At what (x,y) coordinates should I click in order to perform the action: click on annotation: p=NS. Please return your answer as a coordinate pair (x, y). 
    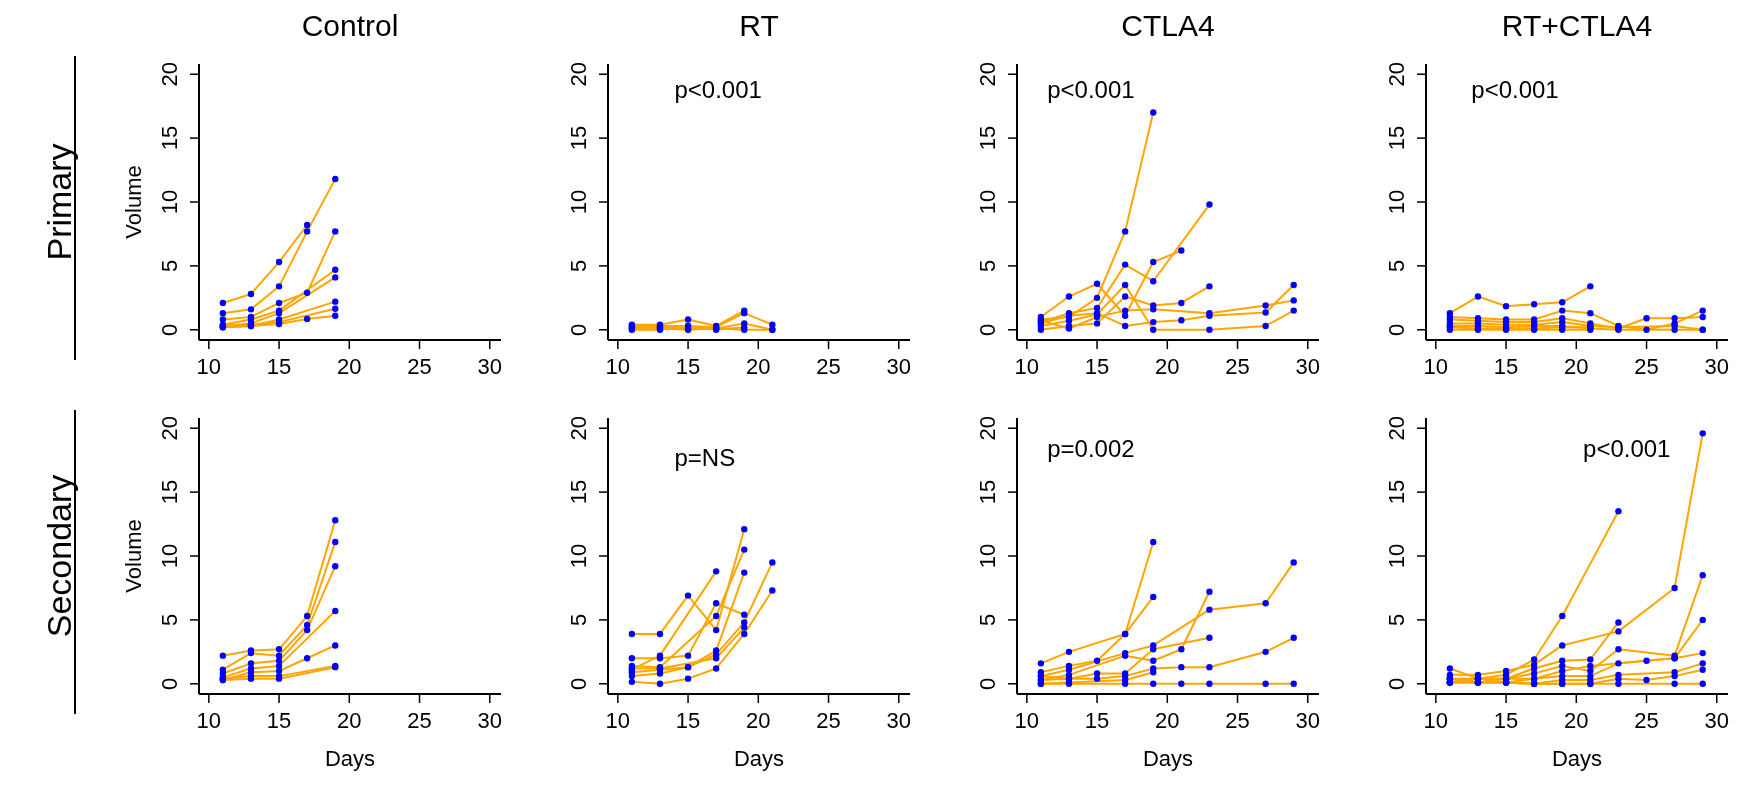
    Looking at the image, I should click on (705, 457).